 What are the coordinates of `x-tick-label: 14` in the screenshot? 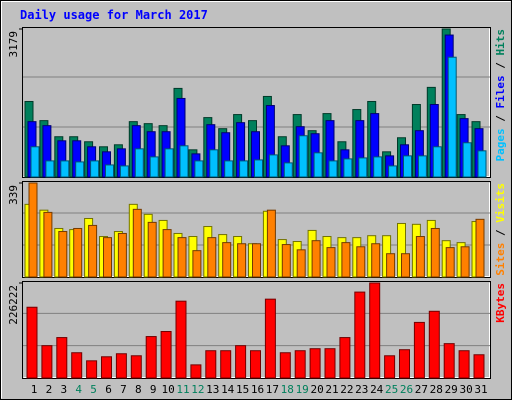 It's located at (228, 389).